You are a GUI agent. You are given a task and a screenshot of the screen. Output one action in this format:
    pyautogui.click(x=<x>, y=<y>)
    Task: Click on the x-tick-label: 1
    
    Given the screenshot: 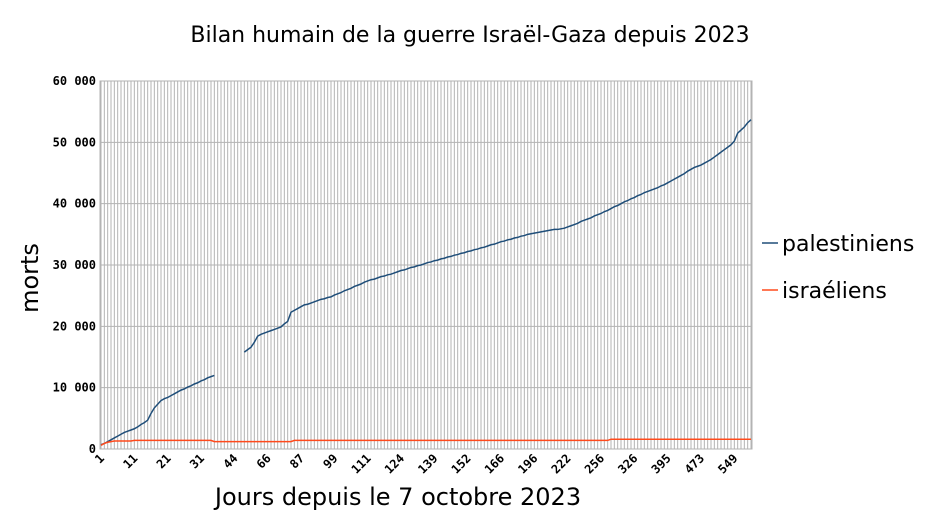 What is the action you would take?
    pyautogui.click(x=99, y=458)
    